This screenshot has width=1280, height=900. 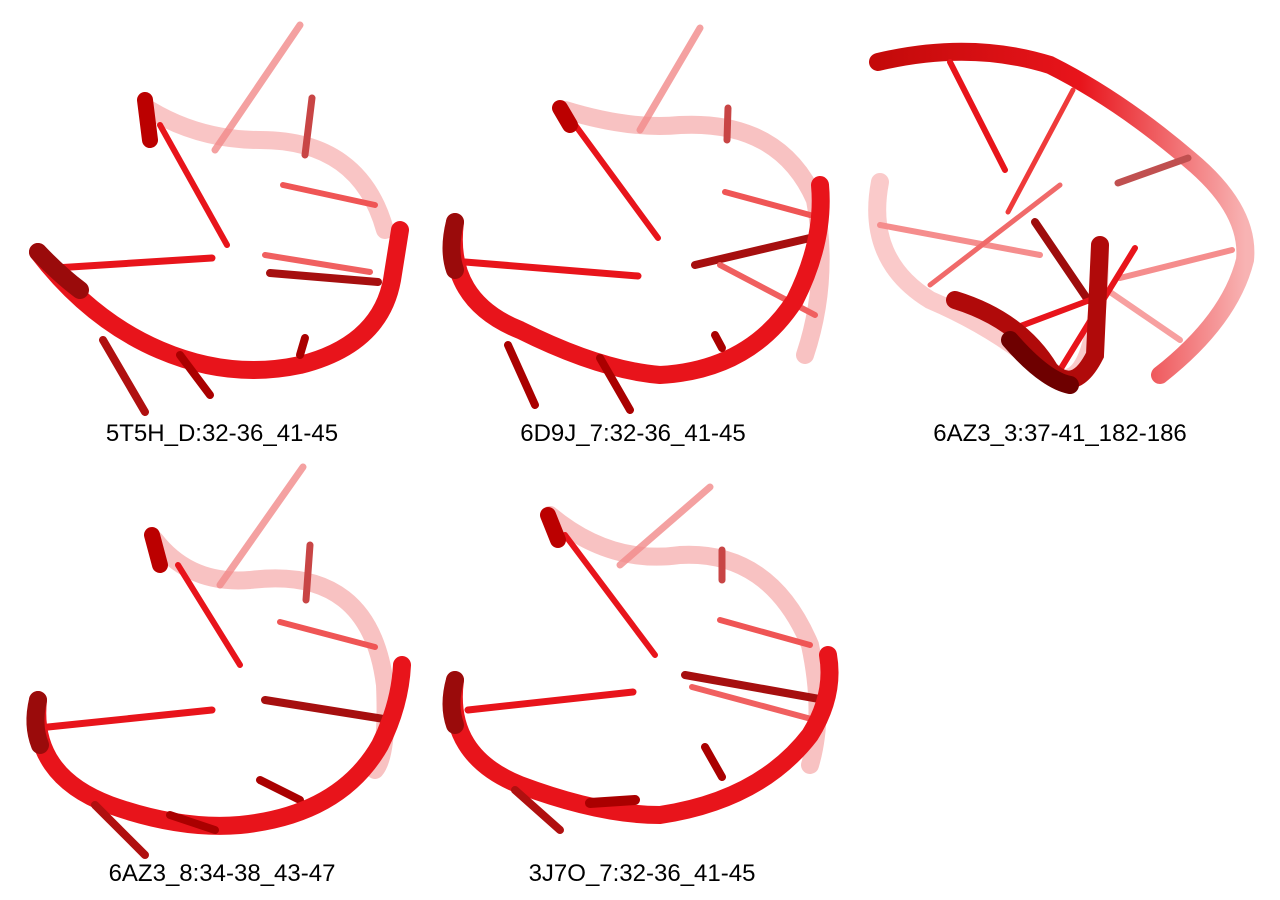 What do you see at coordinates (222, 873) in the screenshot?
I see `structure-caption: 6AZ3_8:34-38_43-47` at bounding box center [222, 873].